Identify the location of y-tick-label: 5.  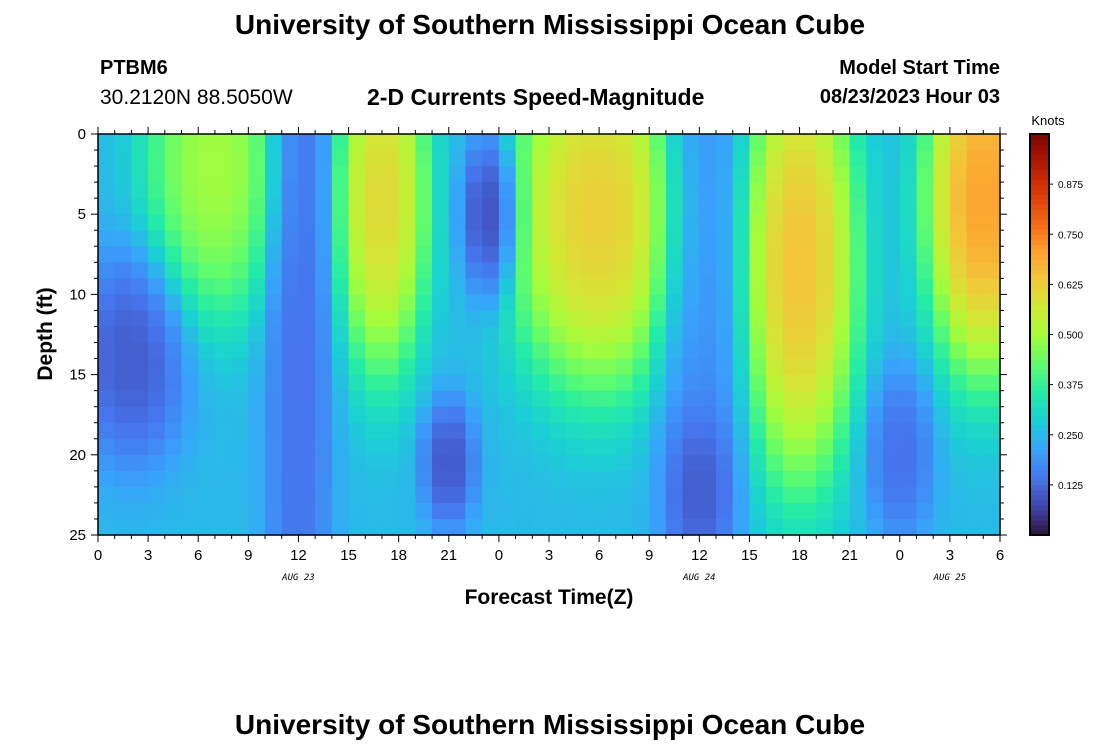
(82, 214).